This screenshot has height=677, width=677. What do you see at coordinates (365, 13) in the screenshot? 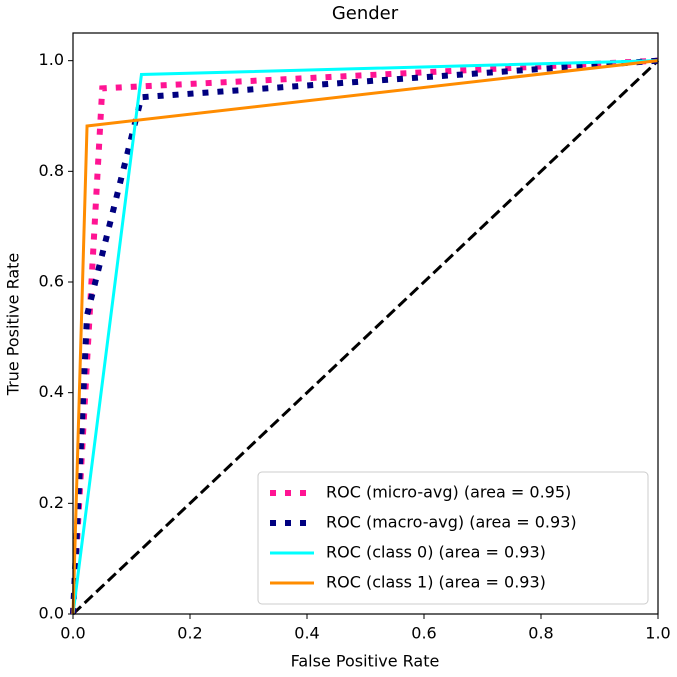
I see `chart-title: Gender` at bounding box center [365, 13].